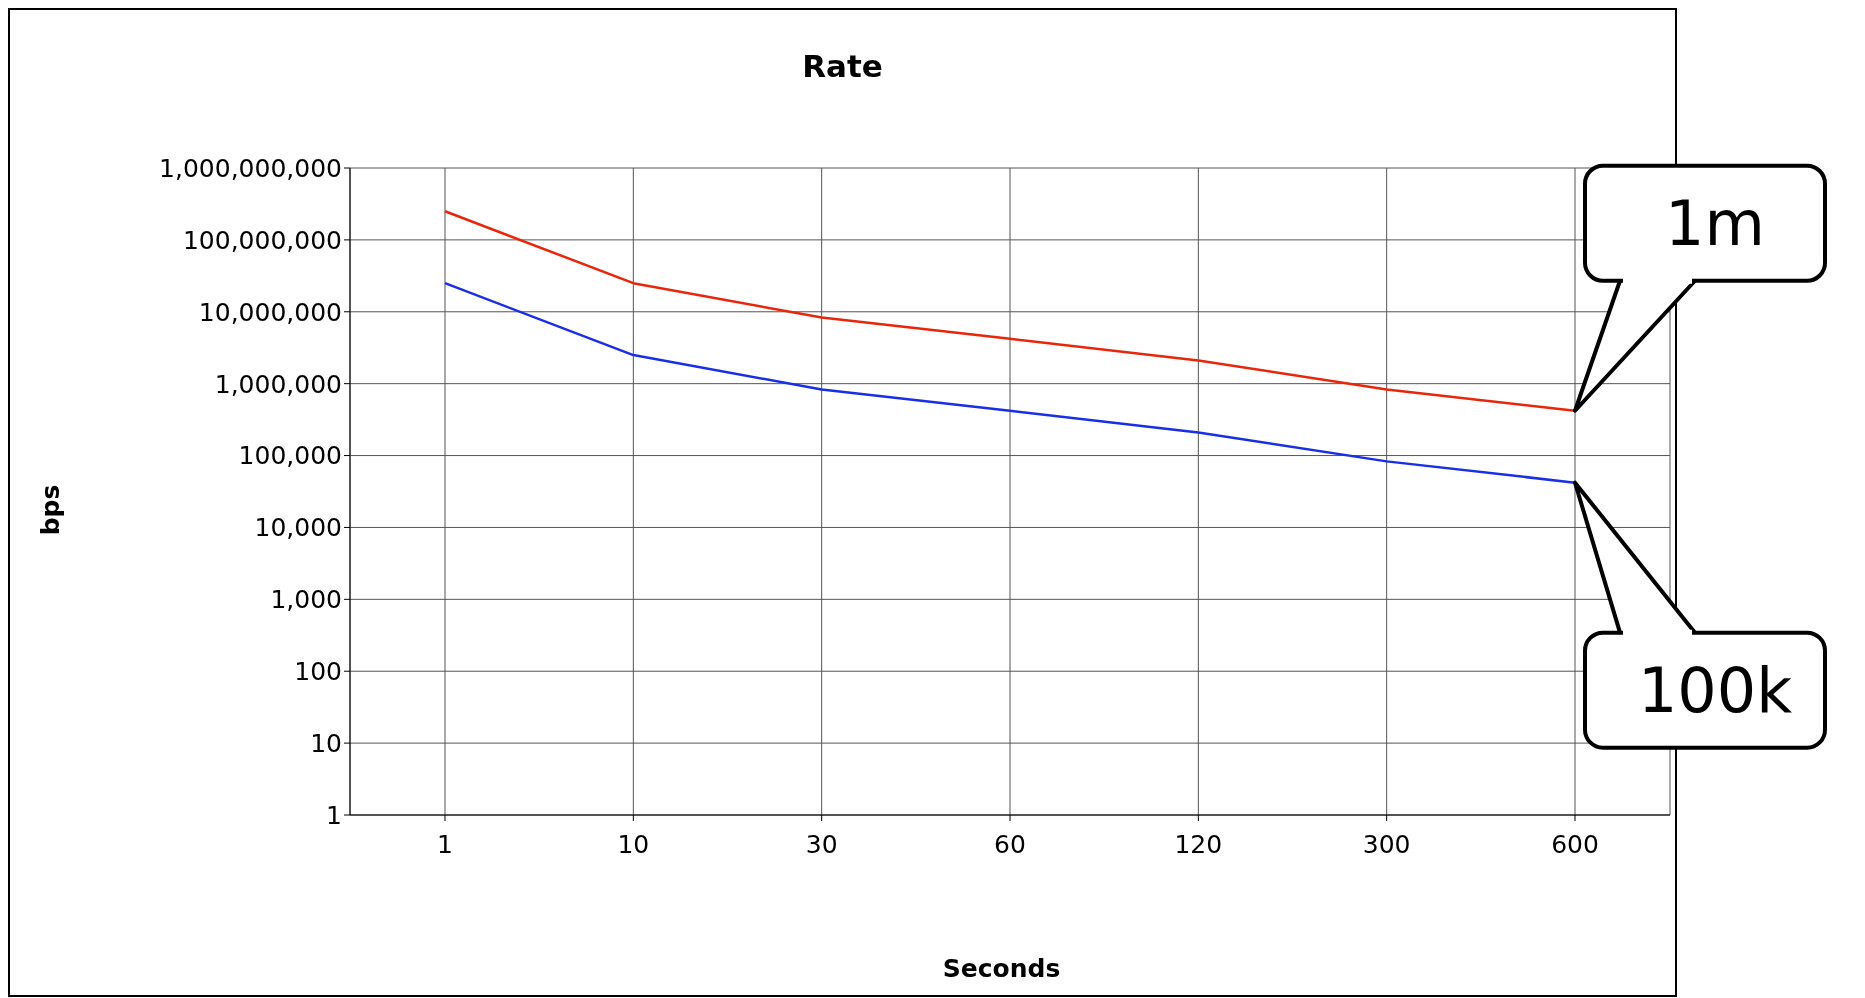 The height and width of the screenshot is (998, 1865). I want to click on annotation: 100k, so click(1715, 691).